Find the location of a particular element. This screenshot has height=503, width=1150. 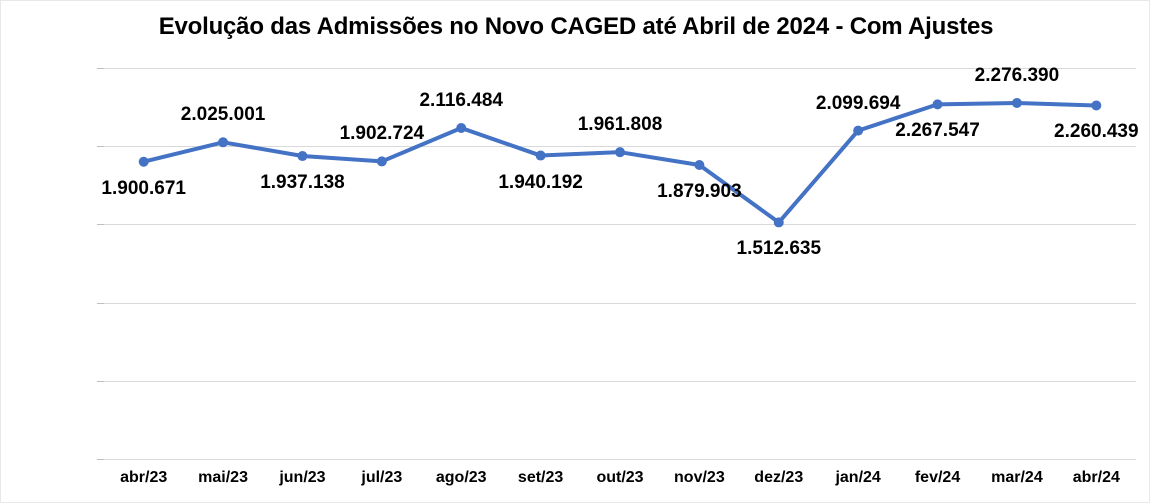

x-tick-label-jul-23: jul/23 is located at coordinates (382, 477).